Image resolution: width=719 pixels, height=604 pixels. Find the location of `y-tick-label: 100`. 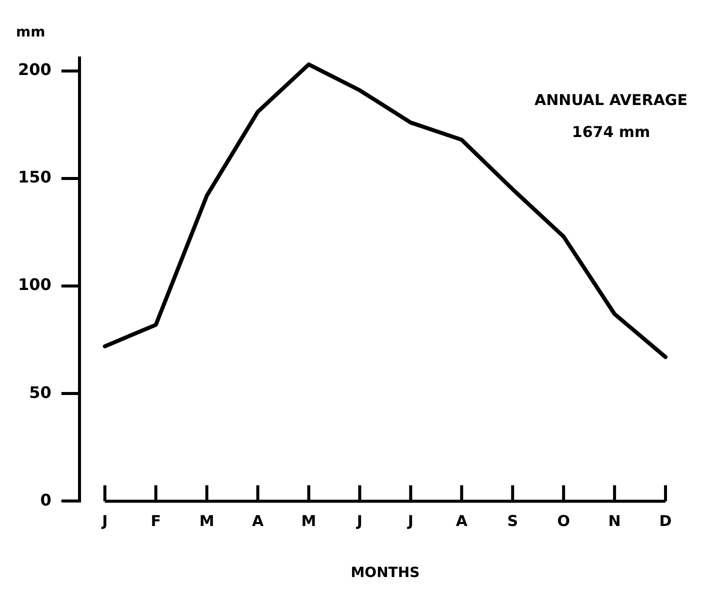

y-tick-label: 100 is located at coordinates (35, 284).